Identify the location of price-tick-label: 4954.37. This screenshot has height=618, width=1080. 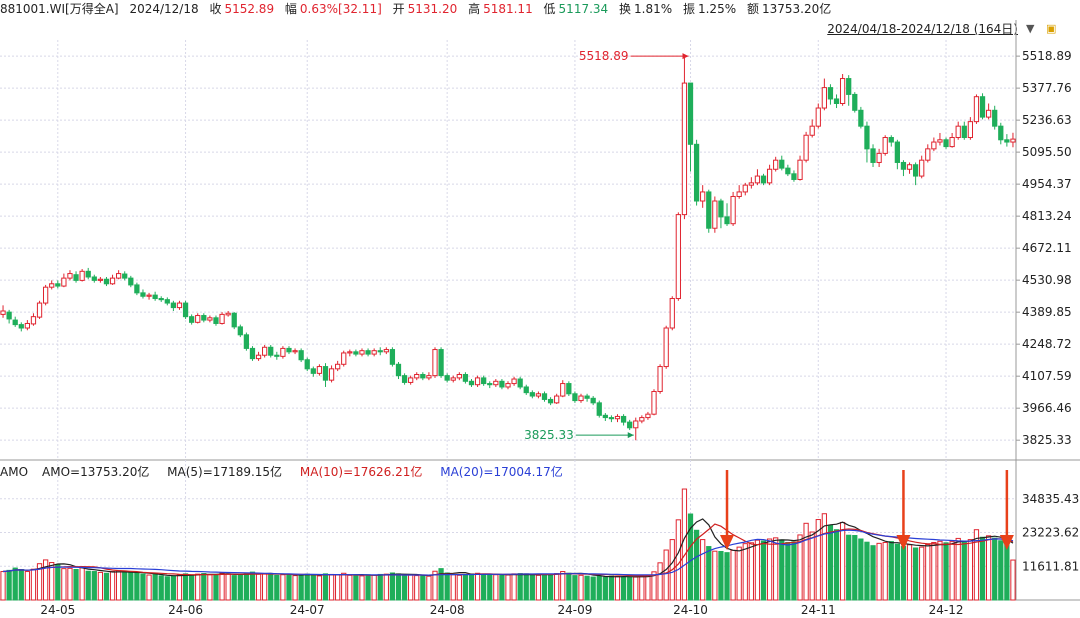
(1047, 184).